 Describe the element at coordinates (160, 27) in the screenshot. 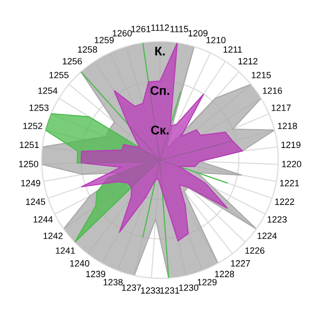

I see `spoke-label: 1112` at that location.